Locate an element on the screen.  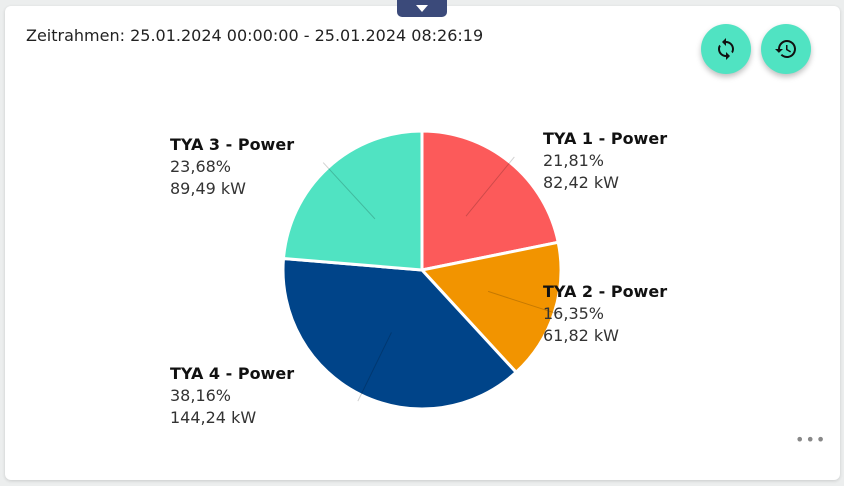
slice-label-tya1: TYA 1 - Power 21,81% 82,42 kW is located at coordinates (605, 160).